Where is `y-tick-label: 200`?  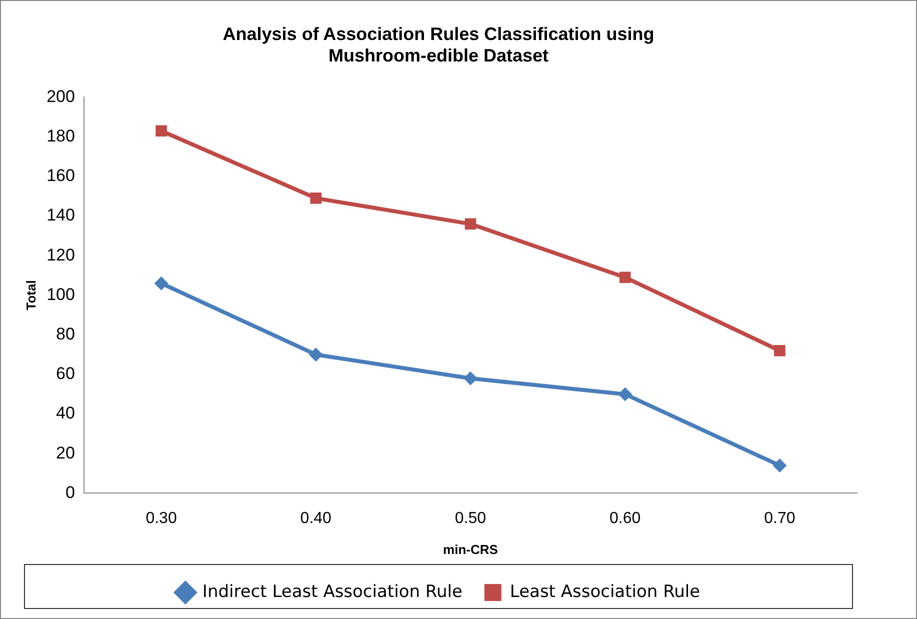
y-tick-label: 200 is located at coordinates (60, 96).